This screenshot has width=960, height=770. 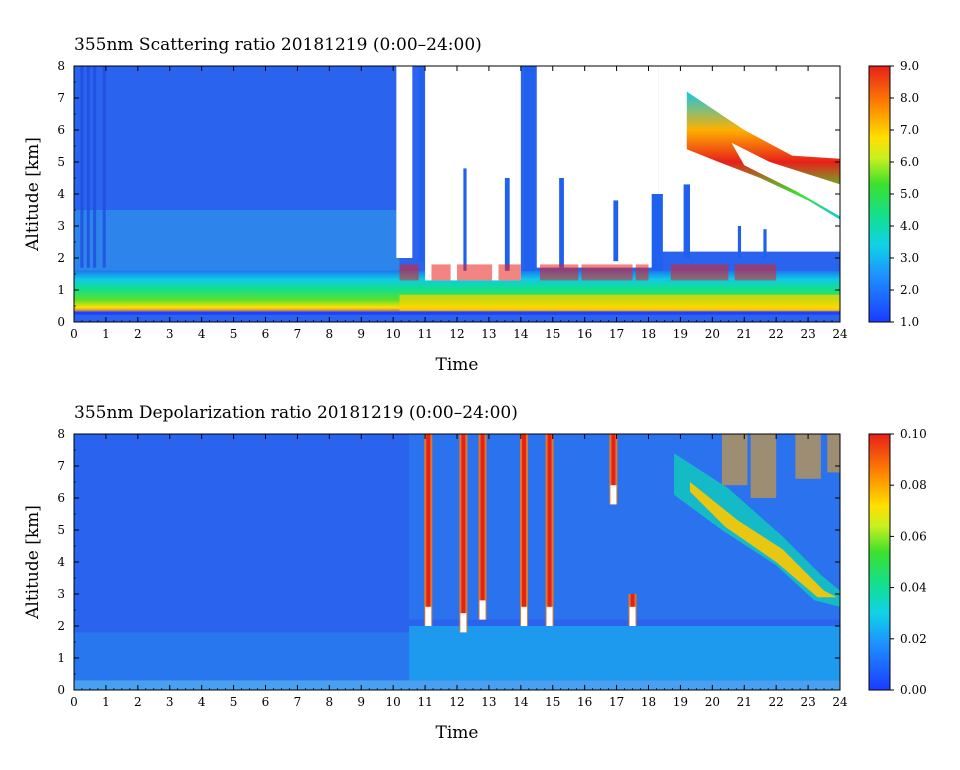 I want to click on colorbar-tick-label: 4.0, so click(x=909, y=226).